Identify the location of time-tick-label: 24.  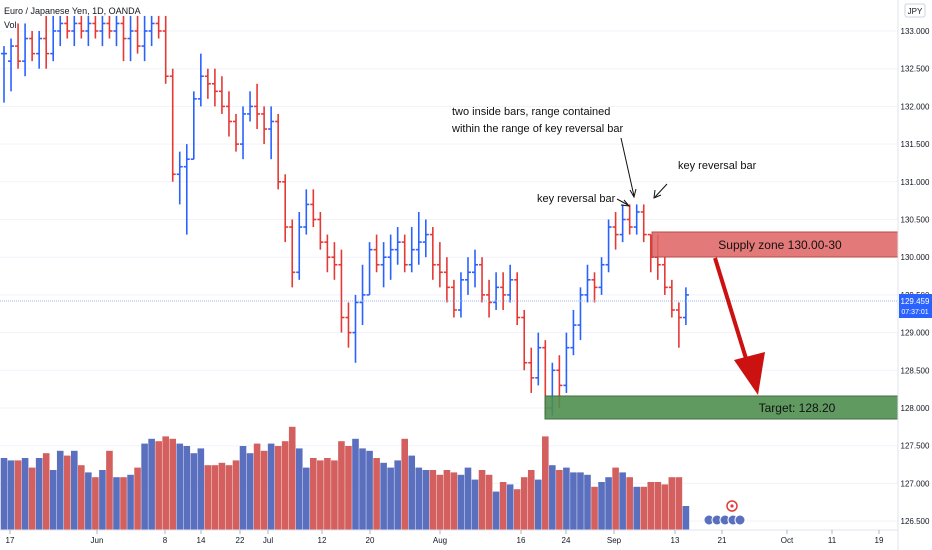
(566, 540).